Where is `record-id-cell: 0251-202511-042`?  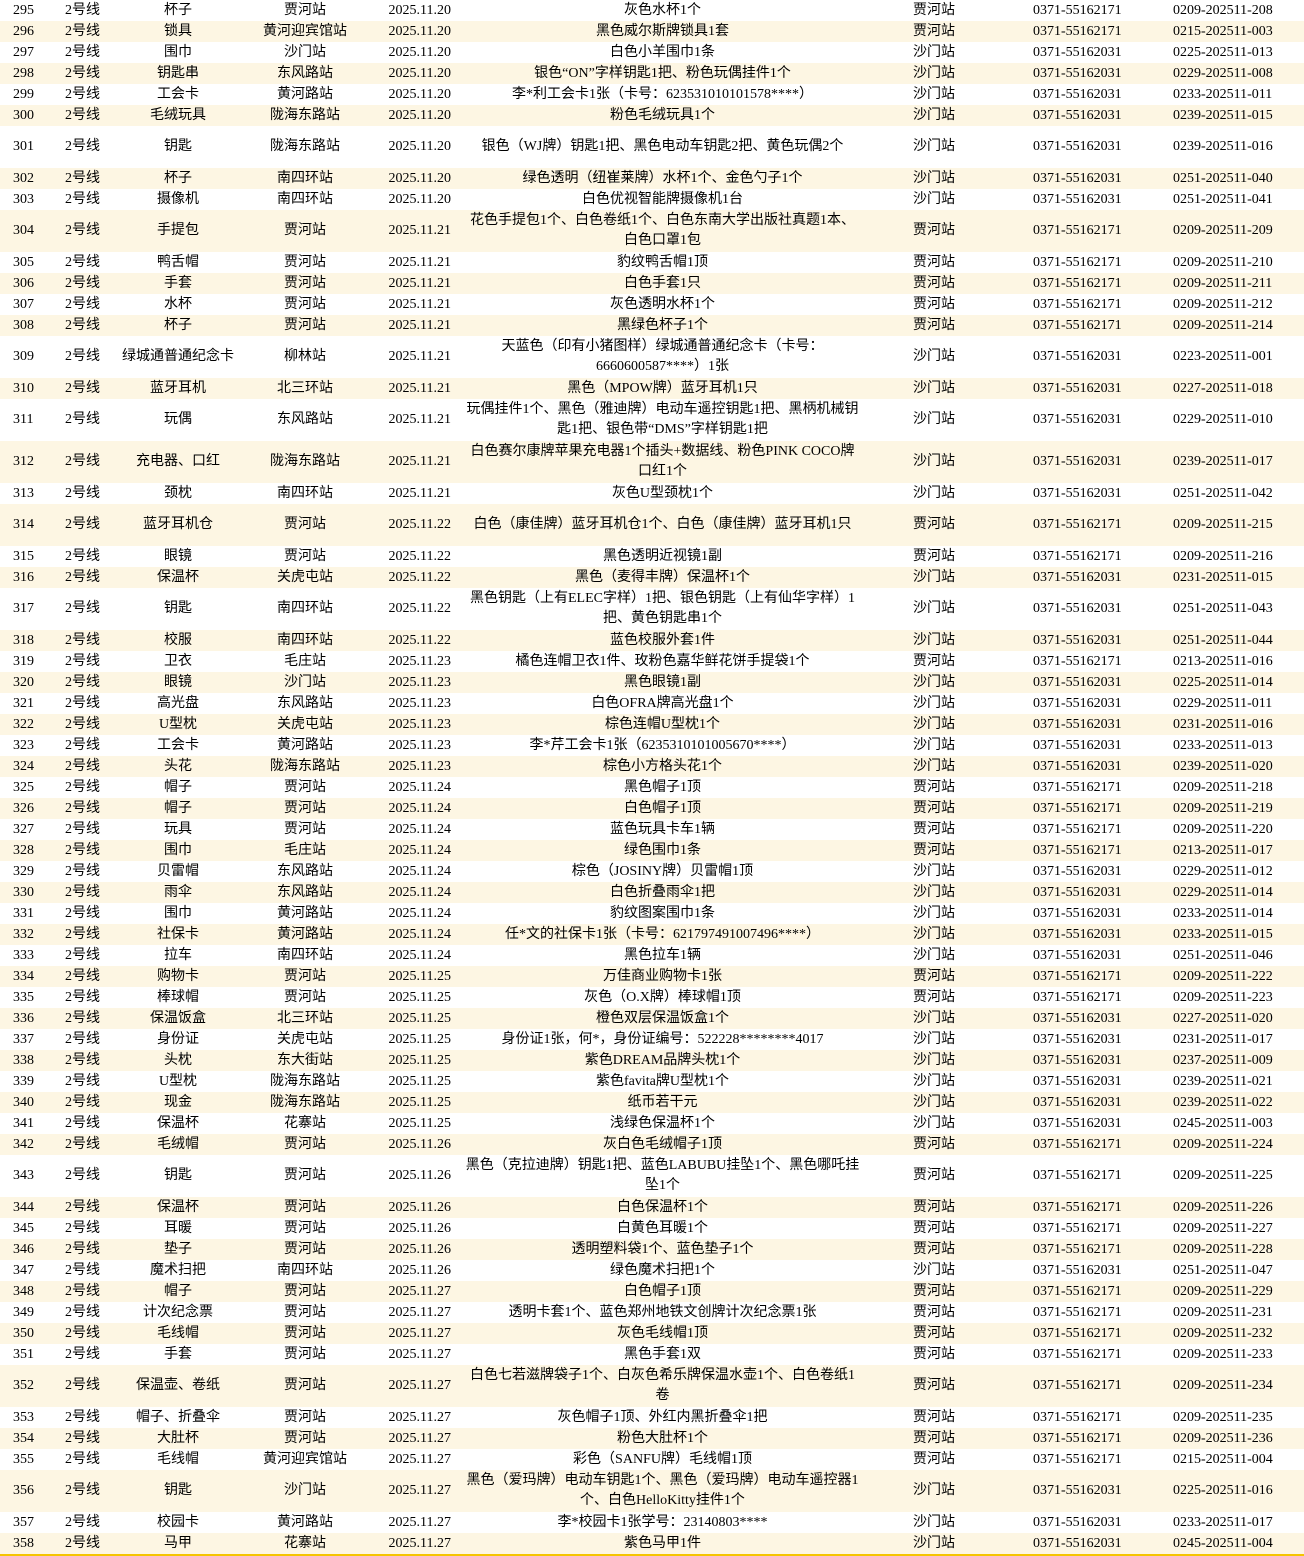
record-id-cell: 0251-202511-042 is located at coordinates (1223, 493).